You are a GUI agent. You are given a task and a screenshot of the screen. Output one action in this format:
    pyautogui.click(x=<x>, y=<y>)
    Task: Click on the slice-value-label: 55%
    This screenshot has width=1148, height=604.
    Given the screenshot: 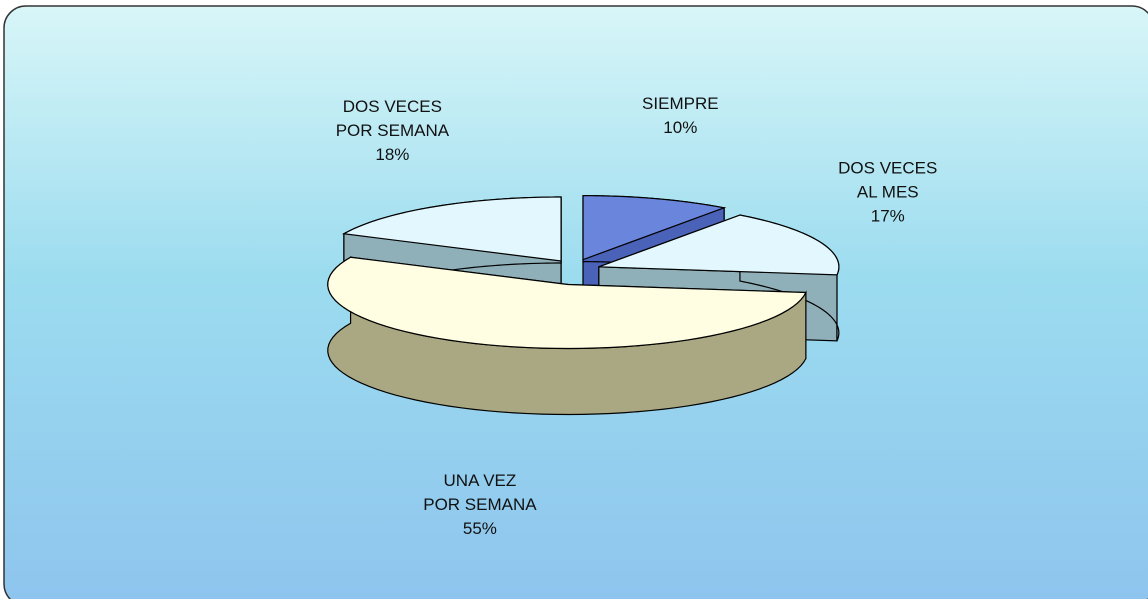 What is the action you would take?
    pyautogui.click(x=480, y=528)
    